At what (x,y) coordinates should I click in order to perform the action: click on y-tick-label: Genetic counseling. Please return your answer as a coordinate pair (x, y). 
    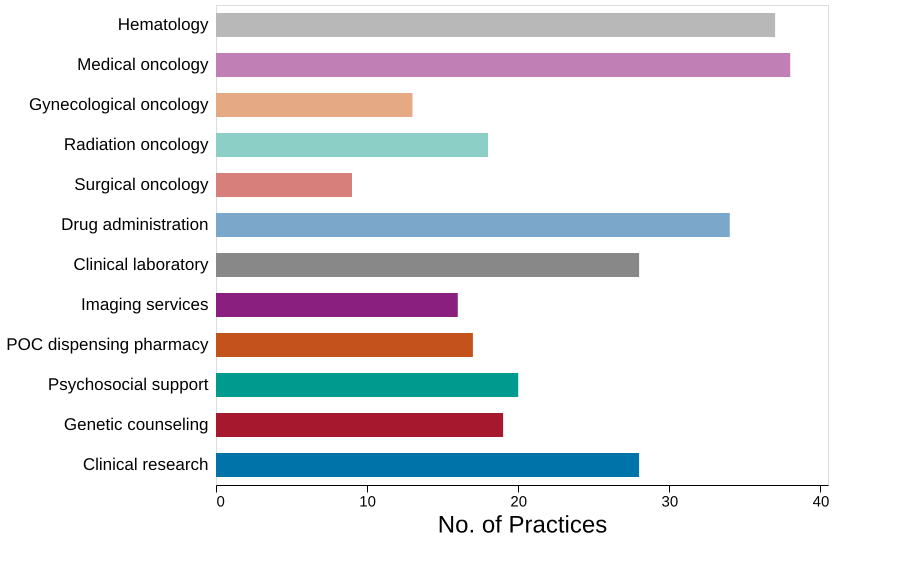
    Looking at the image, I should click on (136, 424).